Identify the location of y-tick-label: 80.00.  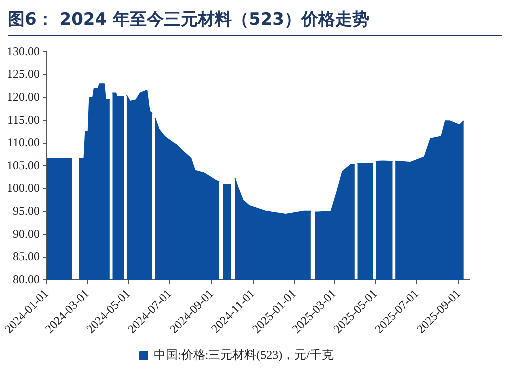
(26, 279).